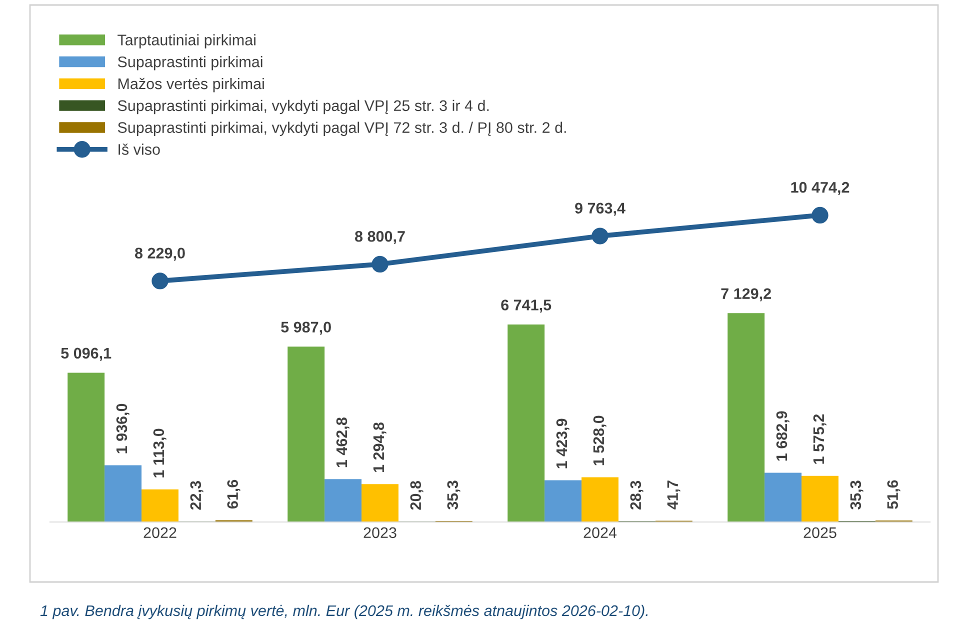 The height and width of the screenshot is (633, 962). Describe the element at coordinates (563, 443) in the screenshot. I see `data-label: 1 423,9` at that location.